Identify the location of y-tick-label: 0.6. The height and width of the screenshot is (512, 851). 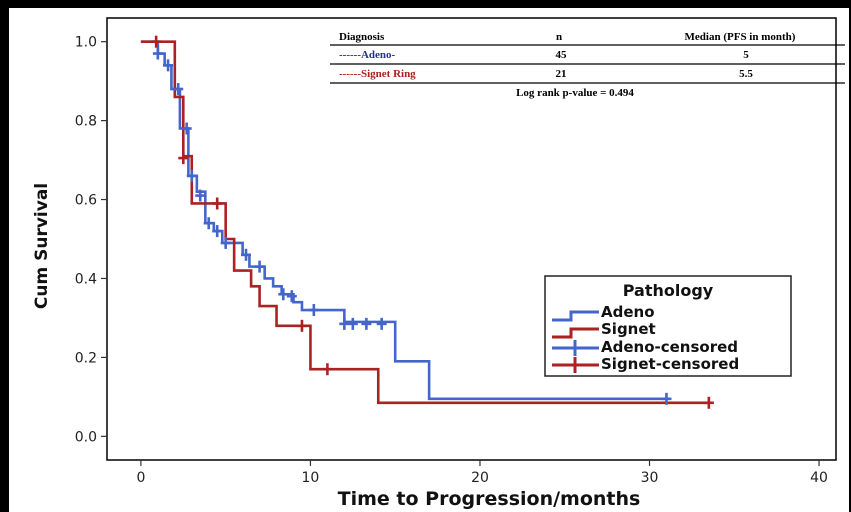
(86, 201).